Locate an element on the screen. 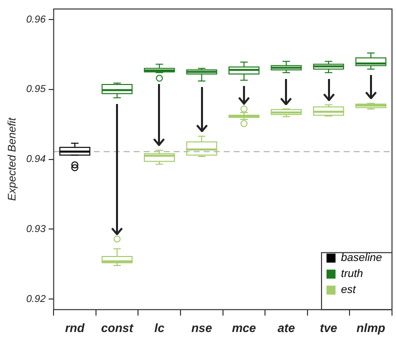 The width and height of the screenshot is (396, 344). y-tick-label: 0.96 is located at coordinates (36, 20).